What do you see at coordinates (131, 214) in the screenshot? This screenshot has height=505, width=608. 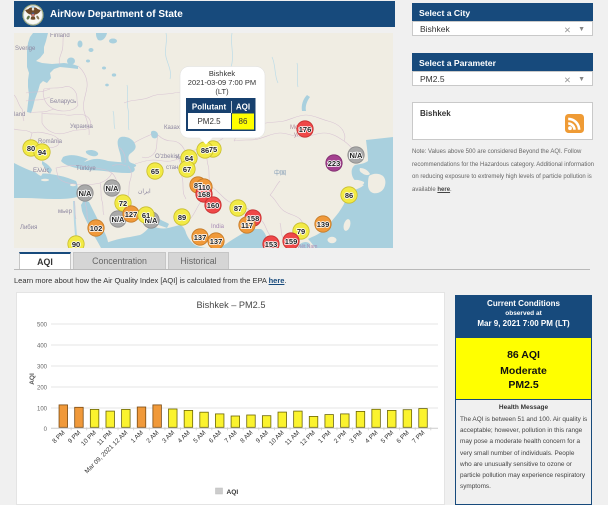 I see `svg-text: 127` at bounding box center [131, 214].